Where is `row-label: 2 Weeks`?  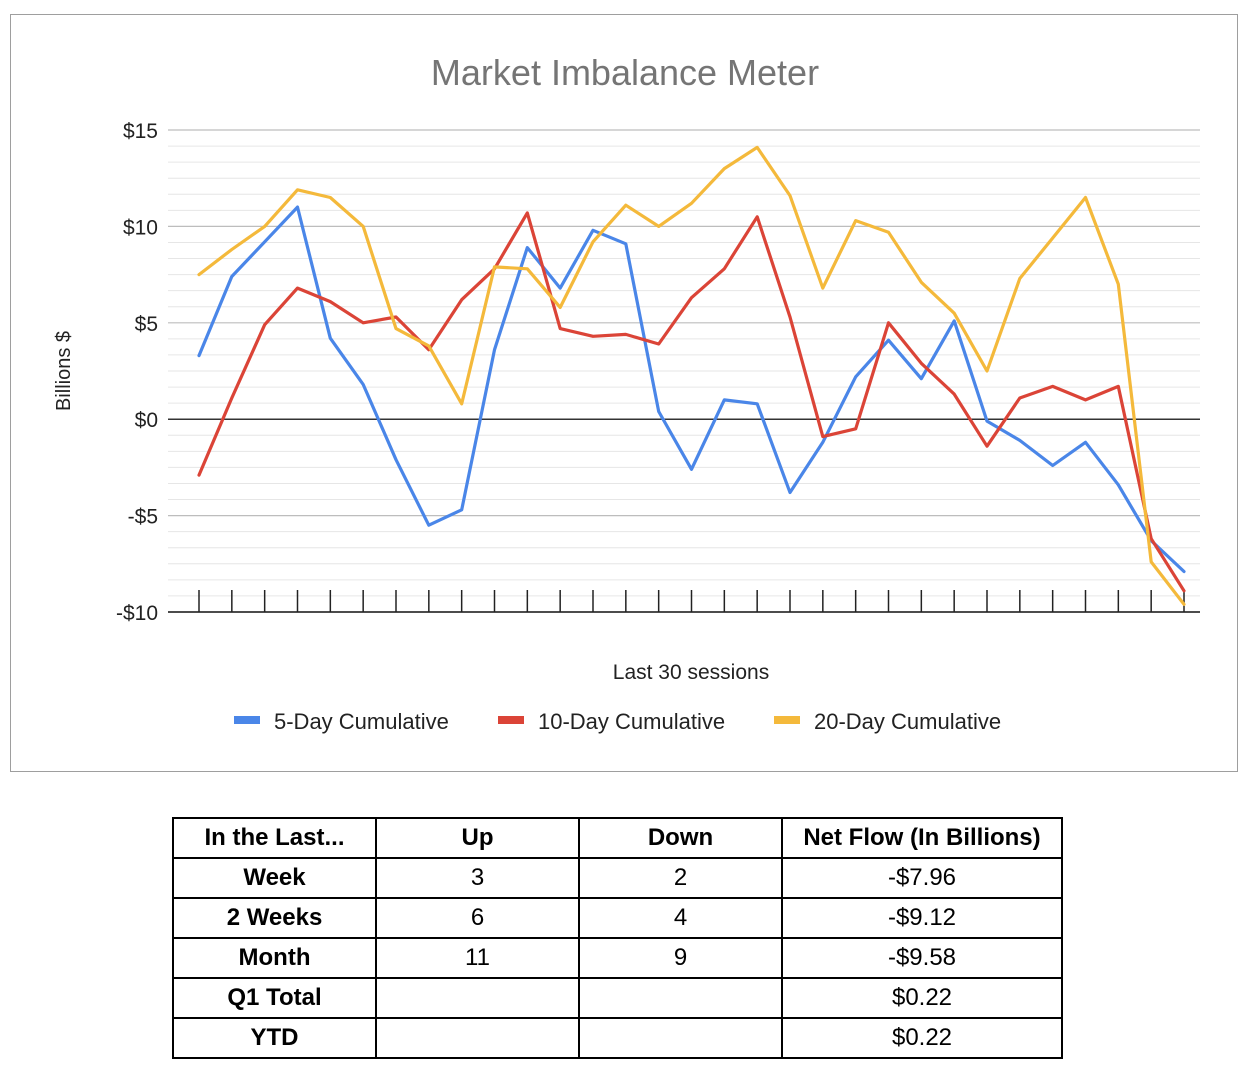 row-label: 2 Weeks is located at coordinates (274, 918).